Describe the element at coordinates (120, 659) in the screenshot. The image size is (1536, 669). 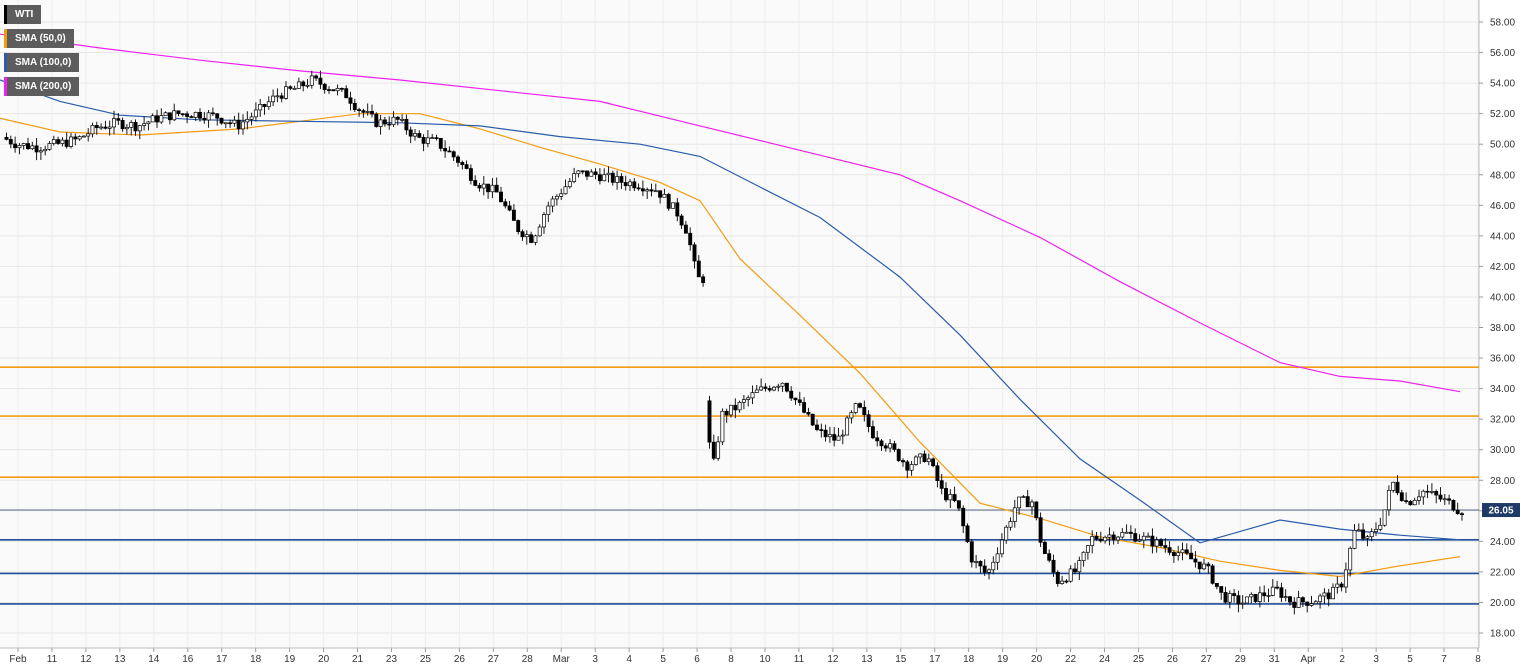
I see `x-tick-label: 13` at that location.